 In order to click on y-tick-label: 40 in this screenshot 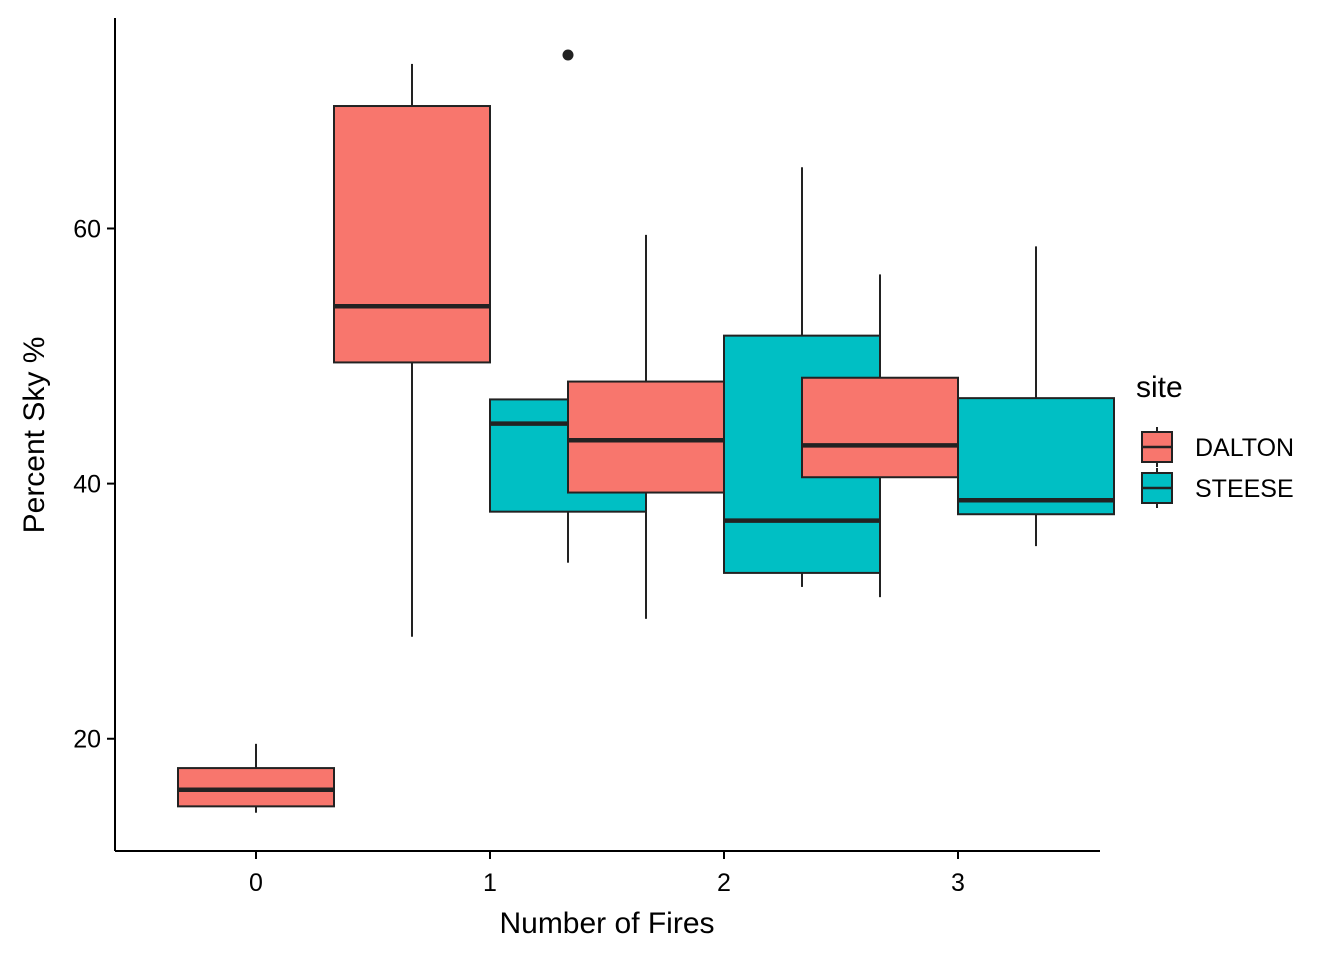, I will do `click(87, 485)`.